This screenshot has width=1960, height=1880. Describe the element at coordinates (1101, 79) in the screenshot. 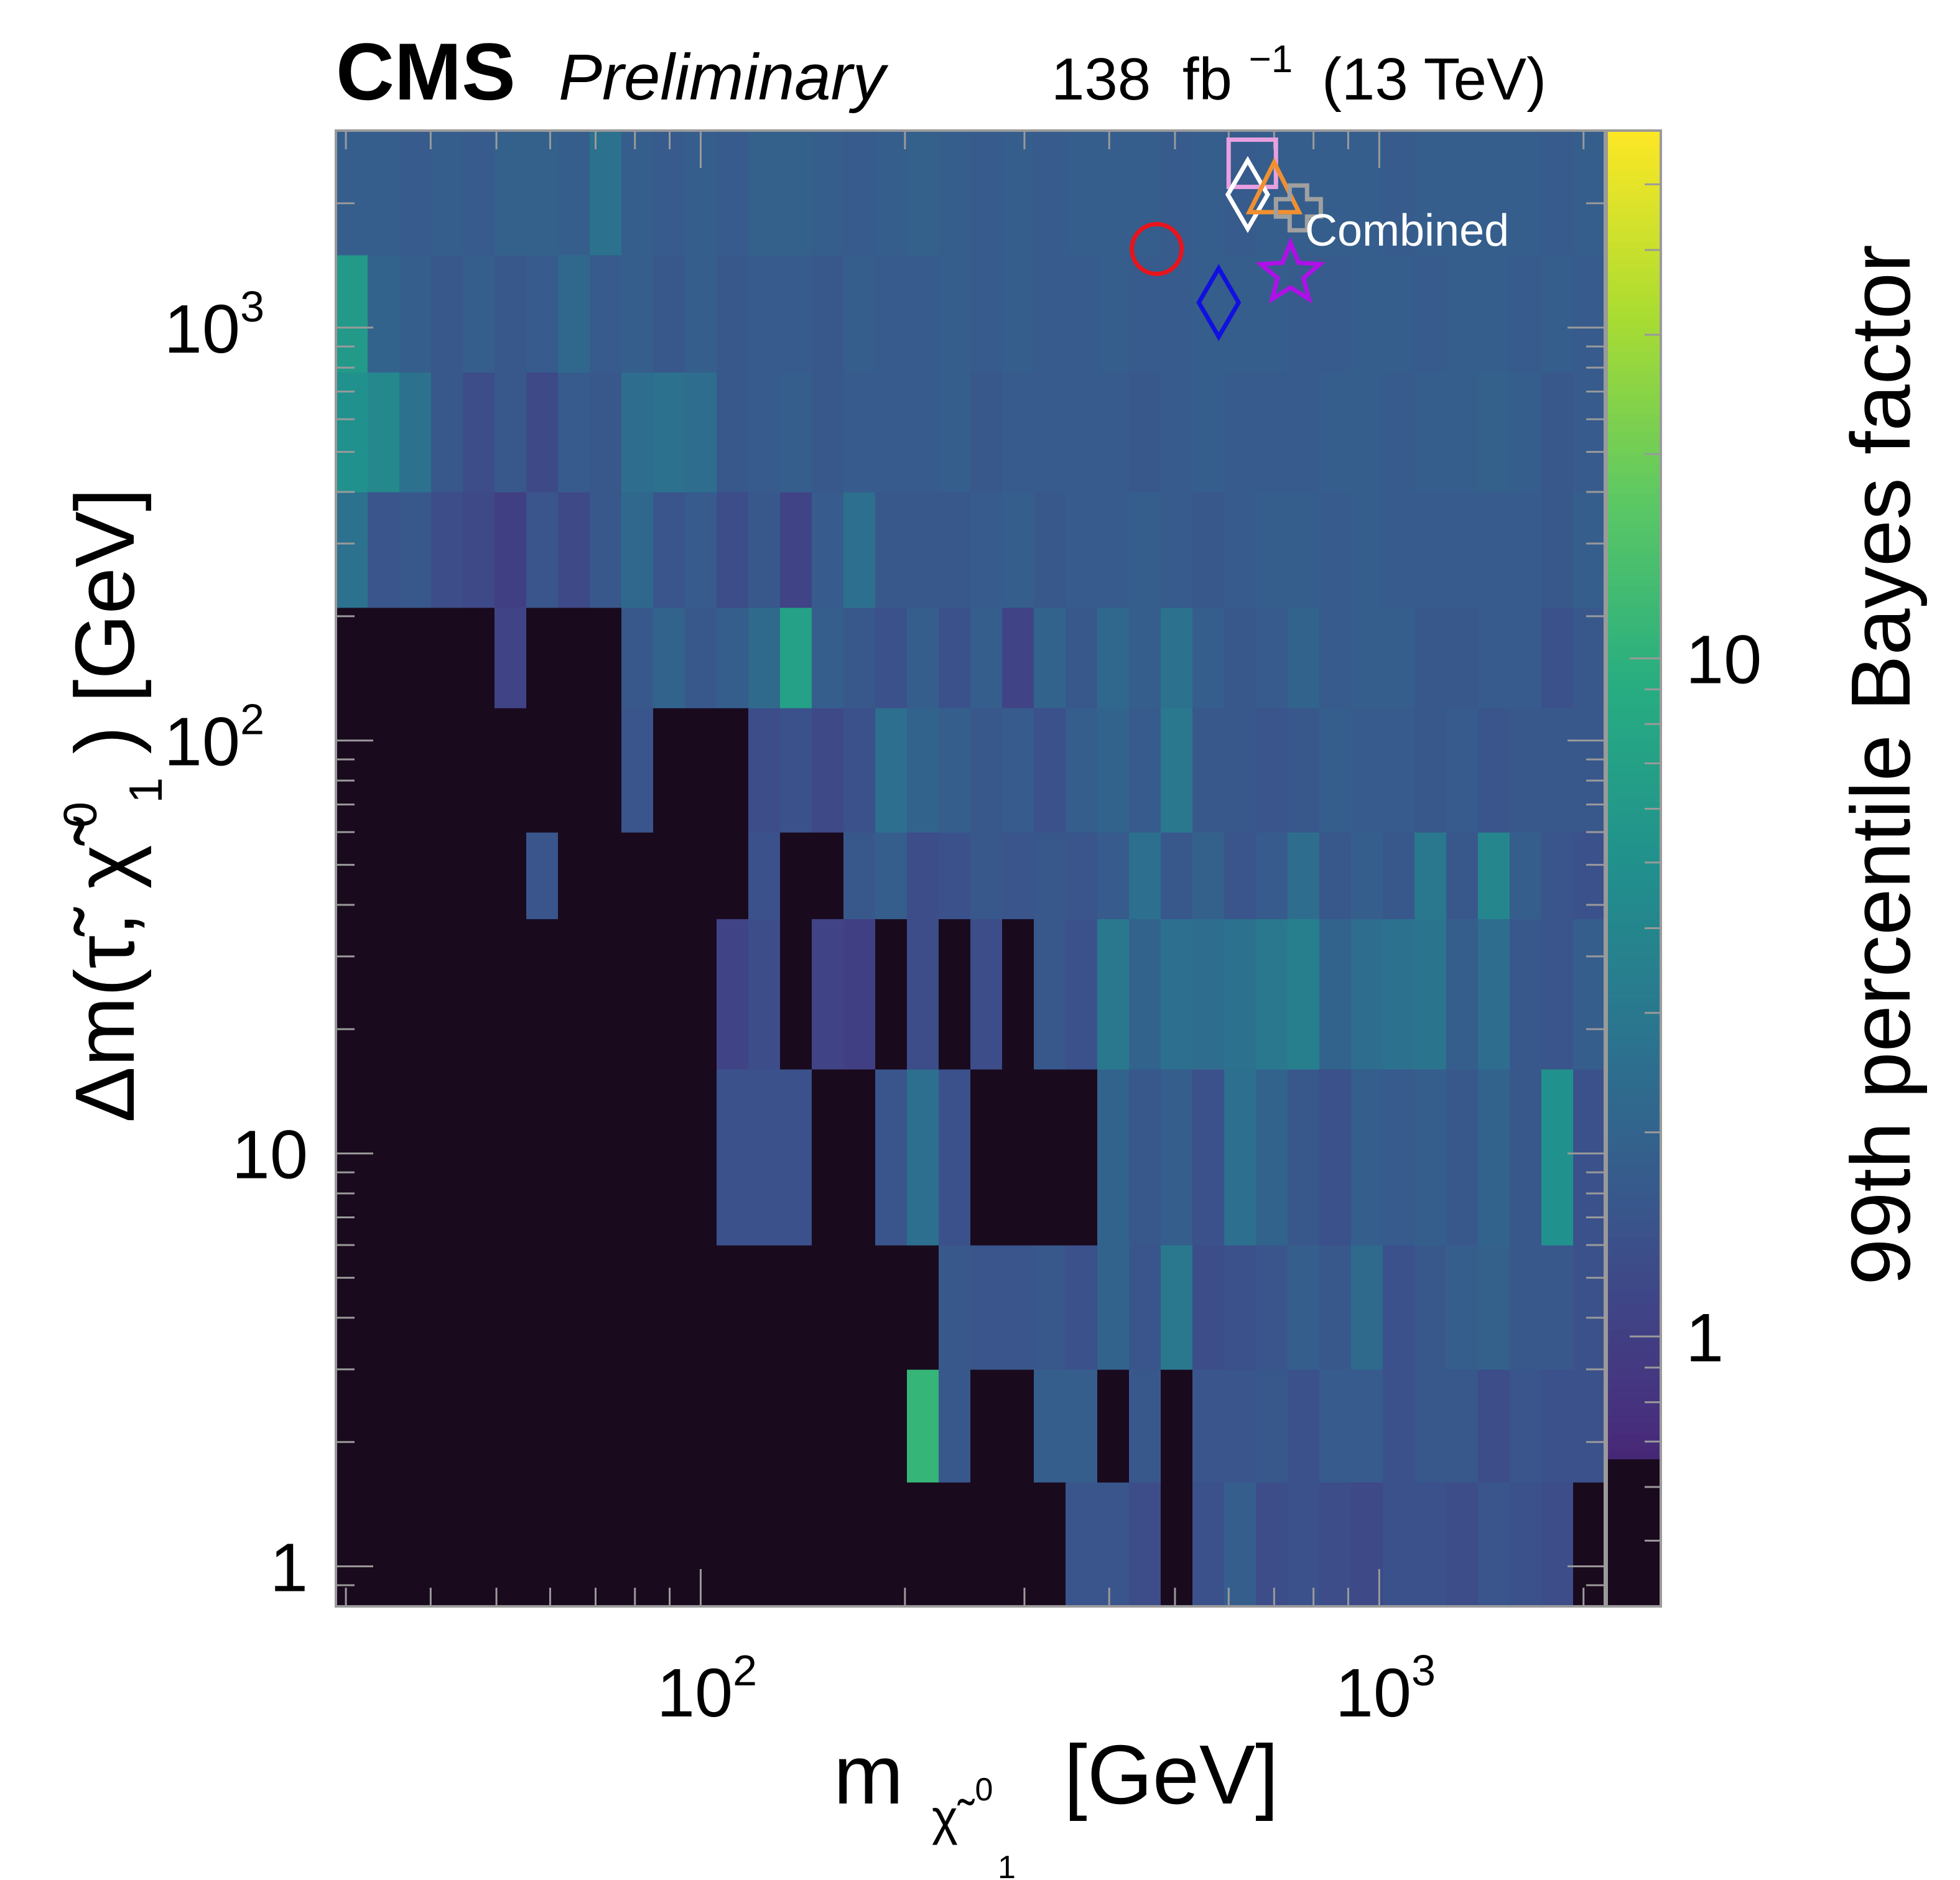

I see `lumi-number: 138` at that location.